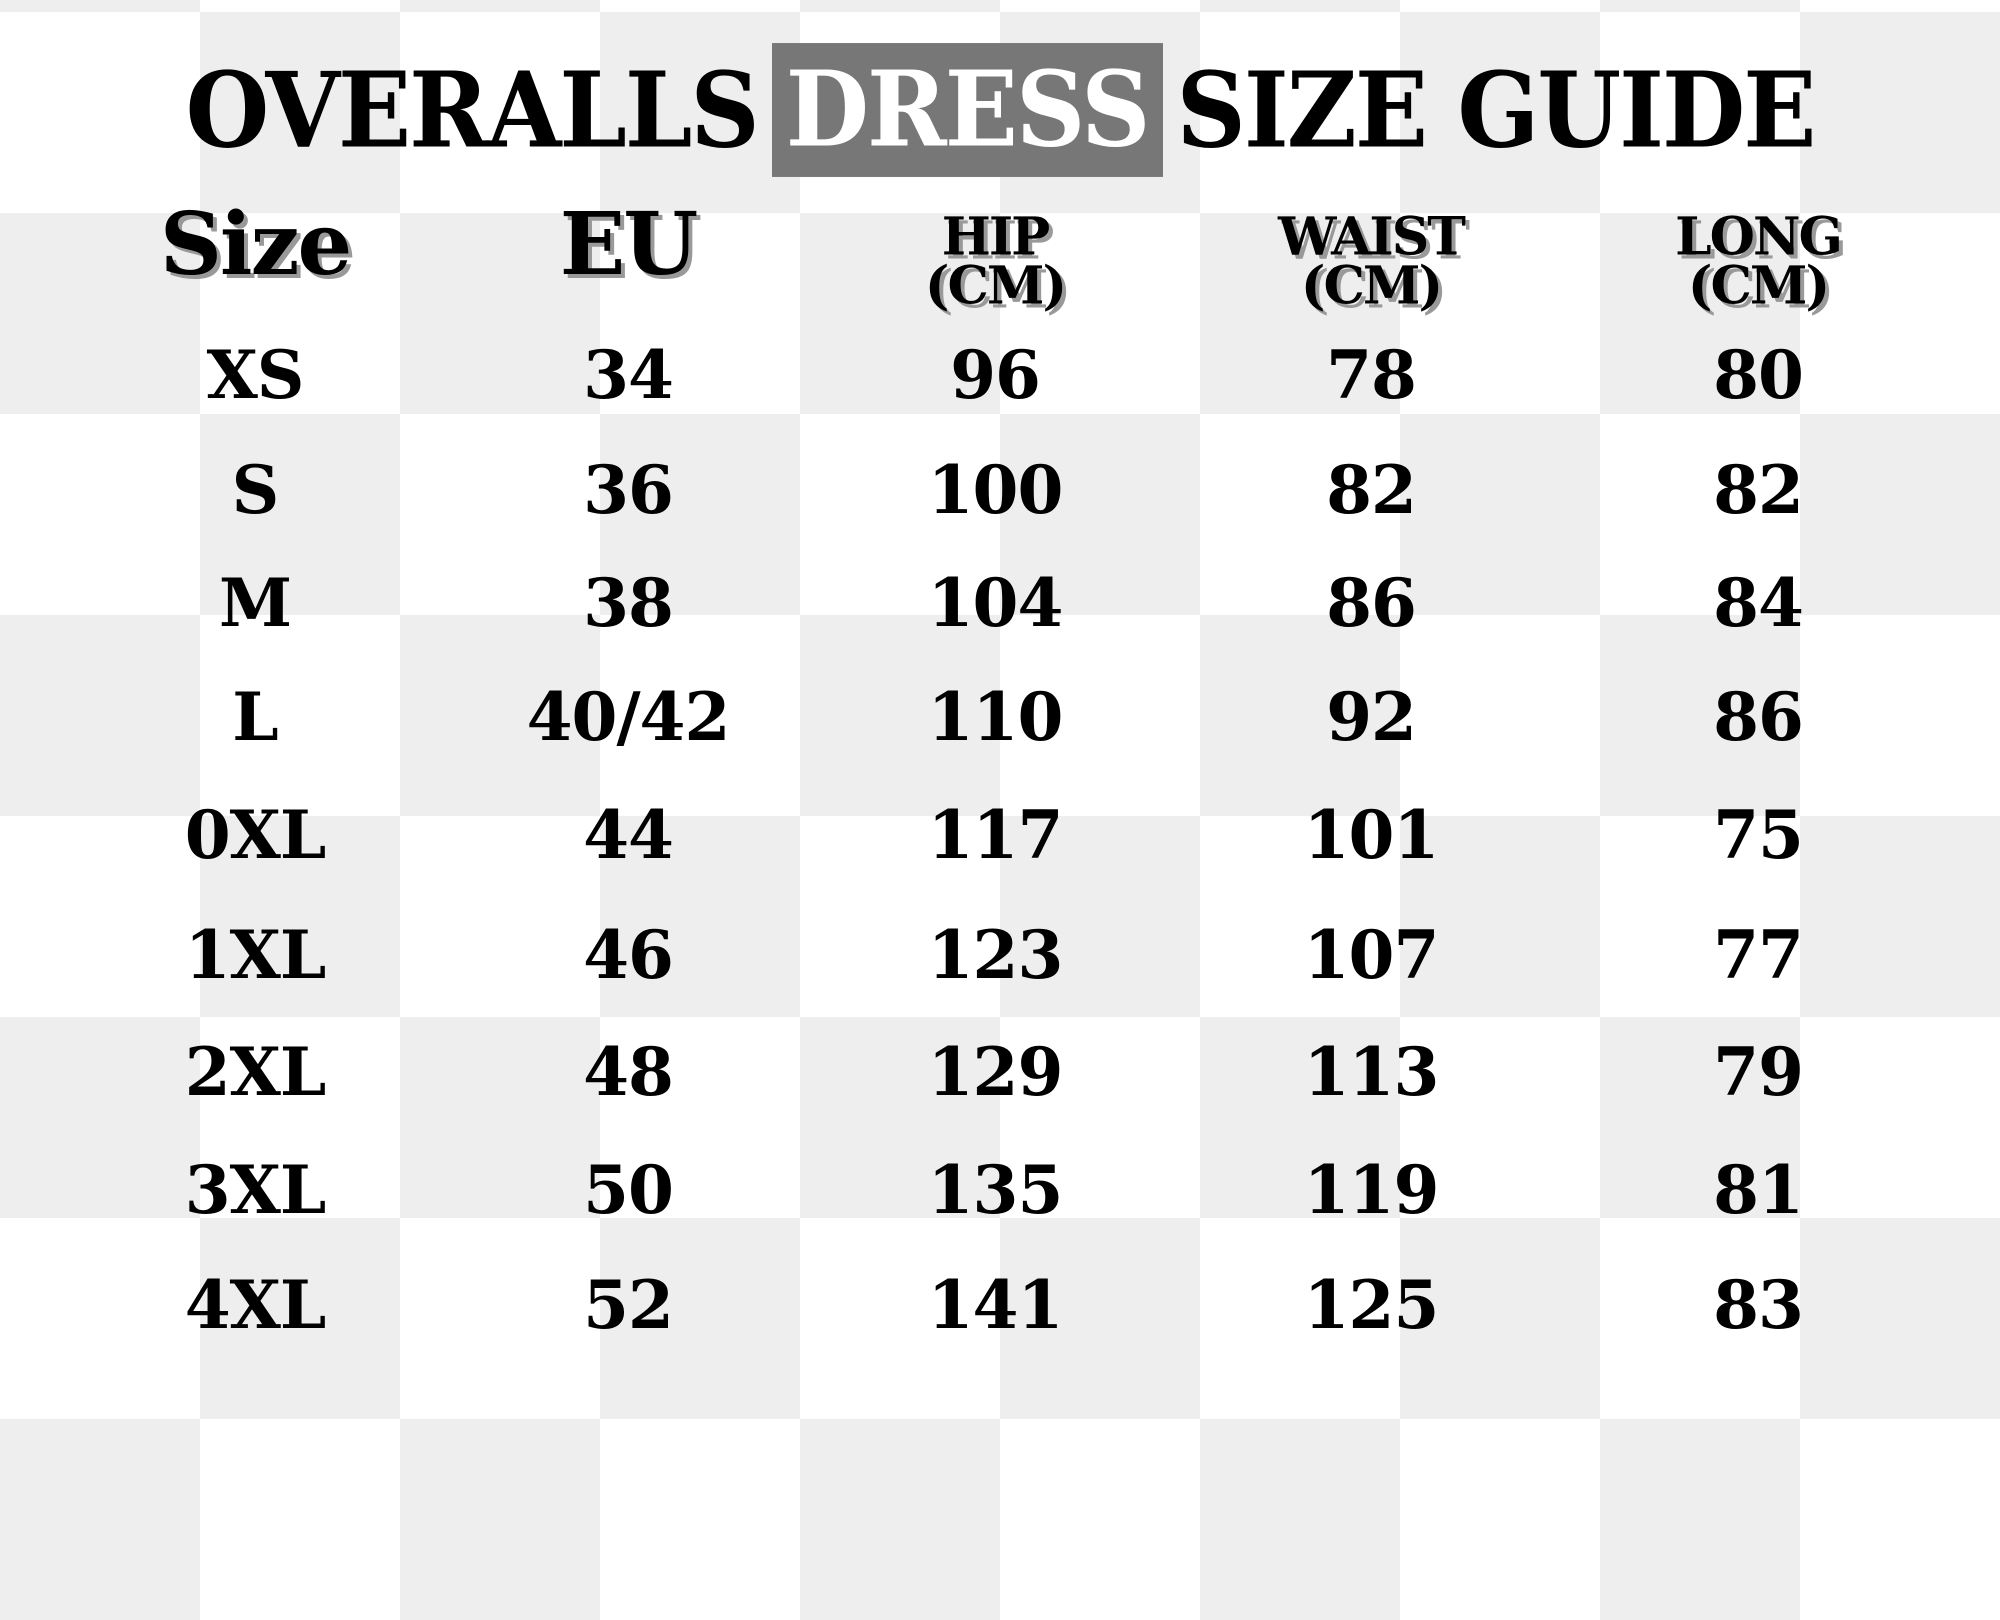 The height and width of the screenshot is (1620, 2000). Describe the element at coordinates (995, 955) in the screenshot. I see `table-cell: 123` at that location.